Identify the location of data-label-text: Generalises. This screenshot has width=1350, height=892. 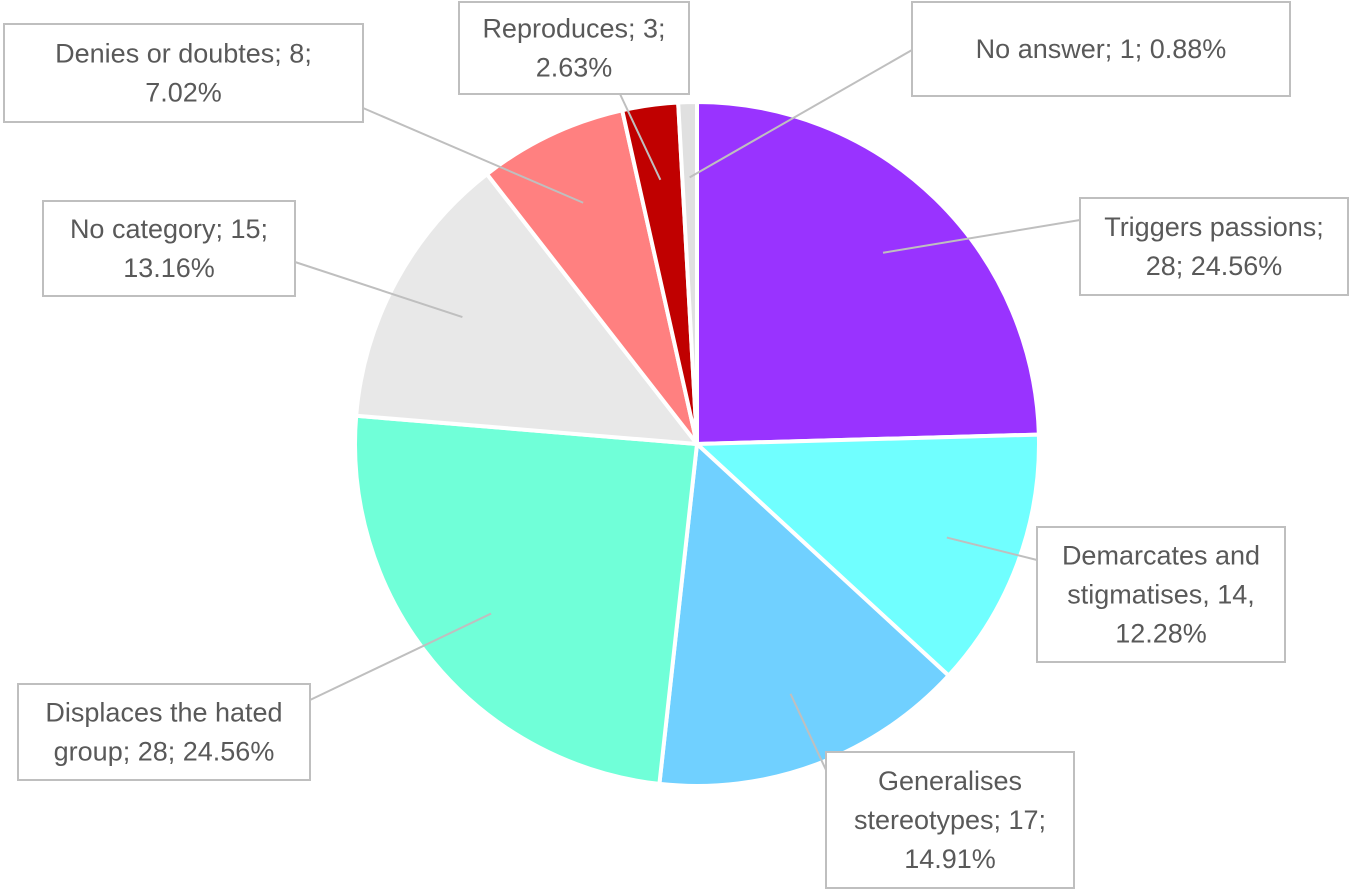
(950, 781).